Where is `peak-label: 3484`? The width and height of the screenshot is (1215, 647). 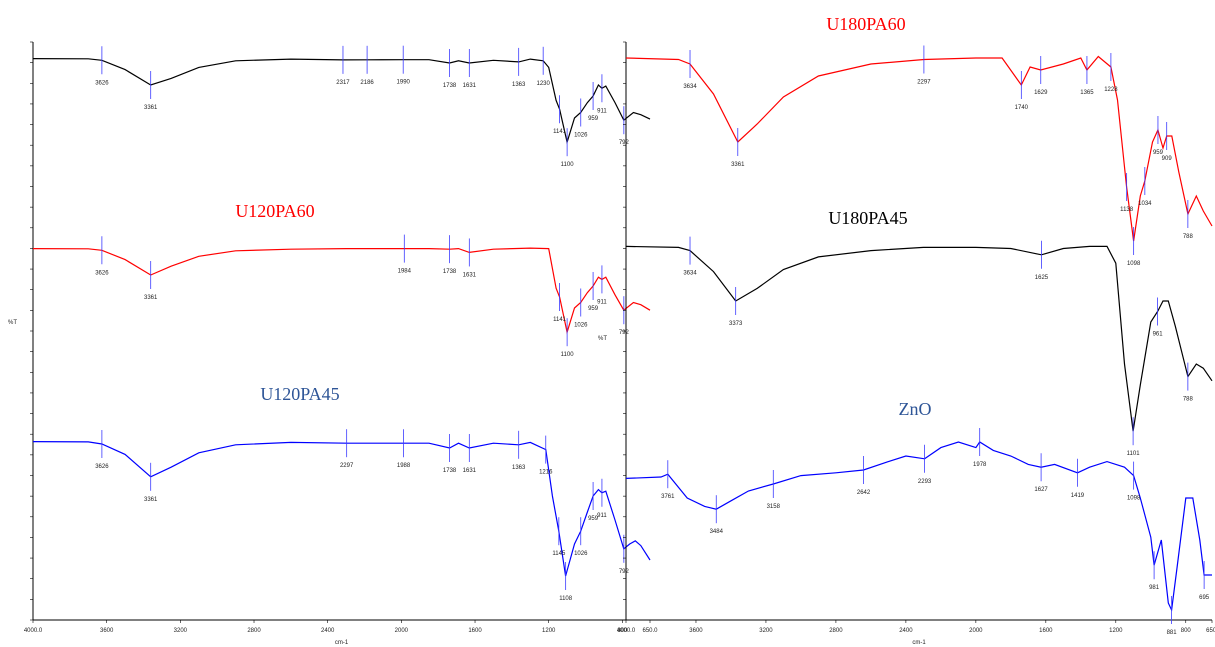
peak-label: 3484 is located at coordinates (717, 532).